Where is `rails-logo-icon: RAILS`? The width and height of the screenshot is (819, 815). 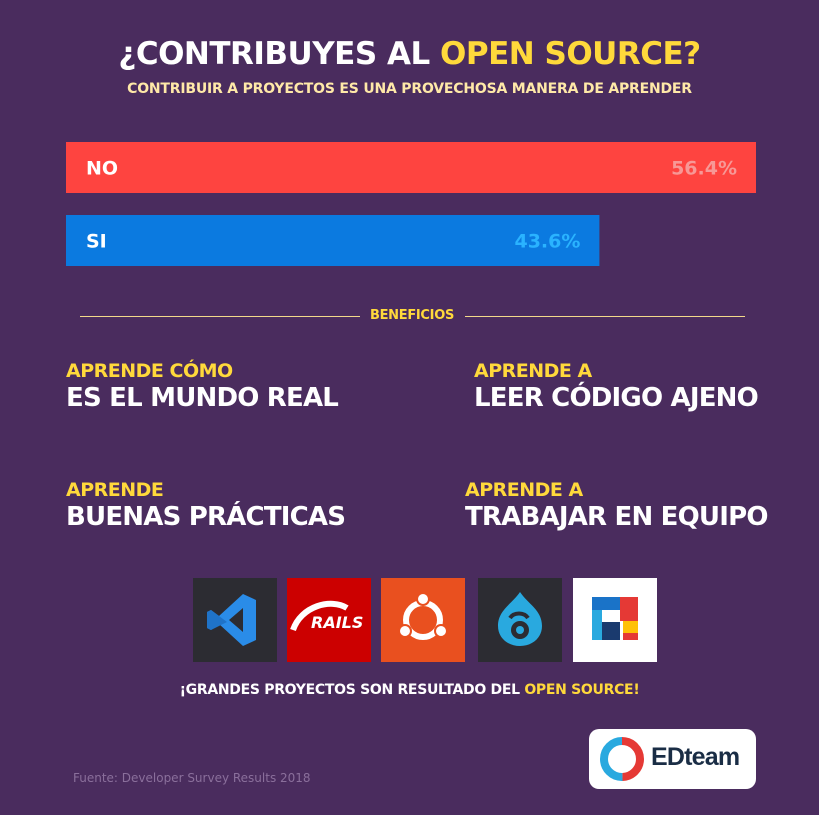 rails-logo-icon: RAILS is located at coordinates (329, 620).